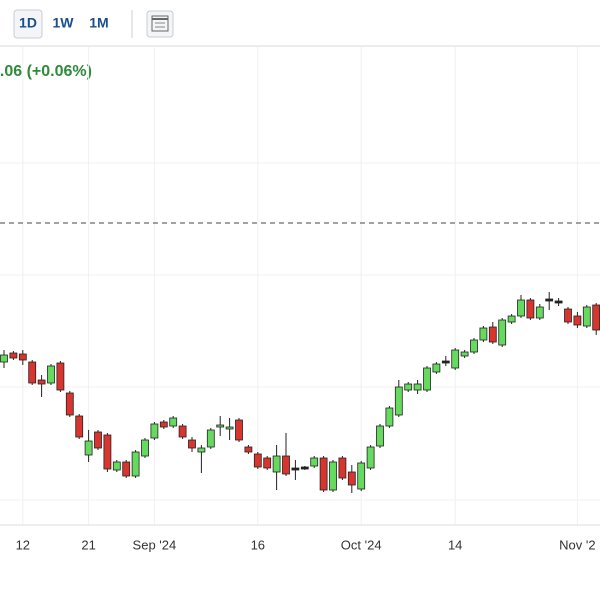 The width and height of the screenshot is (600, 600). Describe the element at coordinates (160, 24) in the screenshot. I see `table-icon` at that location.